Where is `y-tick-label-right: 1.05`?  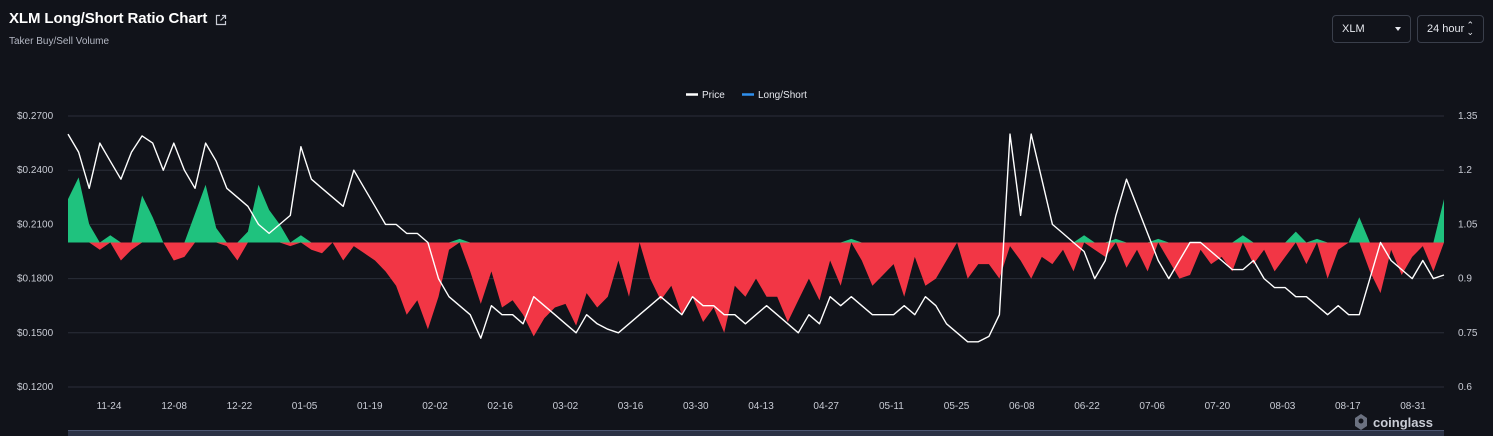
y-tick-label-right: 1.05 is located at coordinates (1468, 224).